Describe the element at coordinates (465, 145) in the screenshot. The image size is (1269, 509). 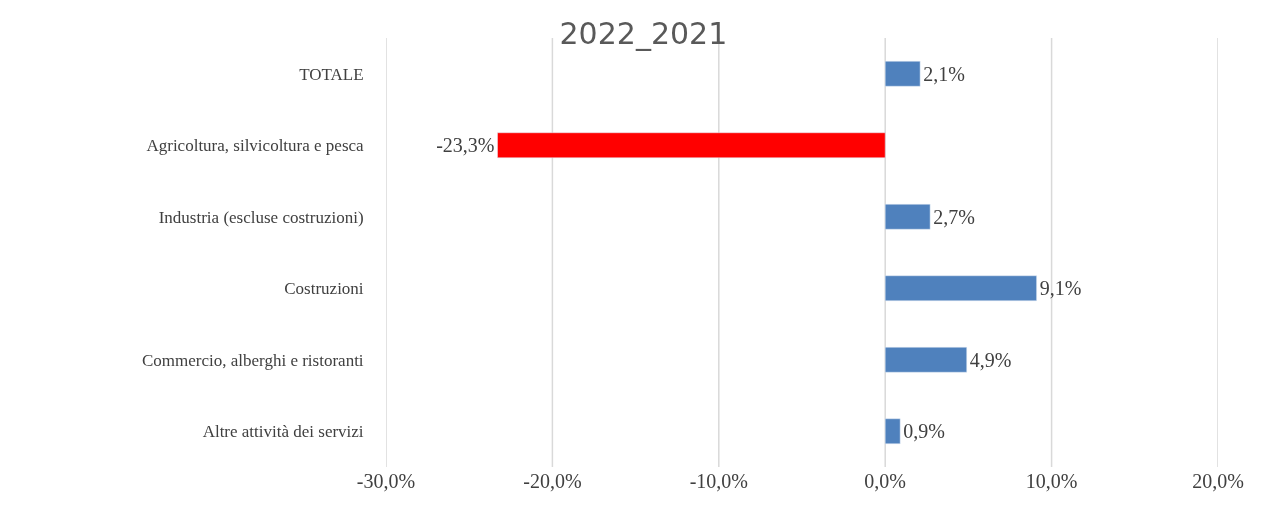
I see `data-label: -23,3%` at that location.